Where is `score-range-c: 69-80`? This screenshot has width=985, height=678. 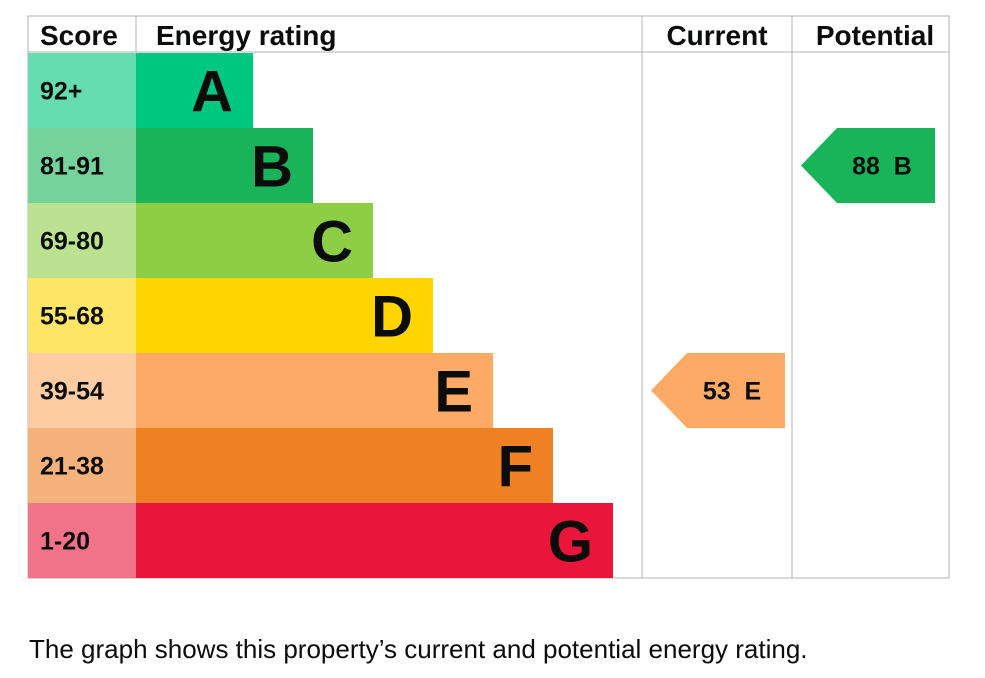 score-range-c: 69-80 is located at coordinates (72, 242).